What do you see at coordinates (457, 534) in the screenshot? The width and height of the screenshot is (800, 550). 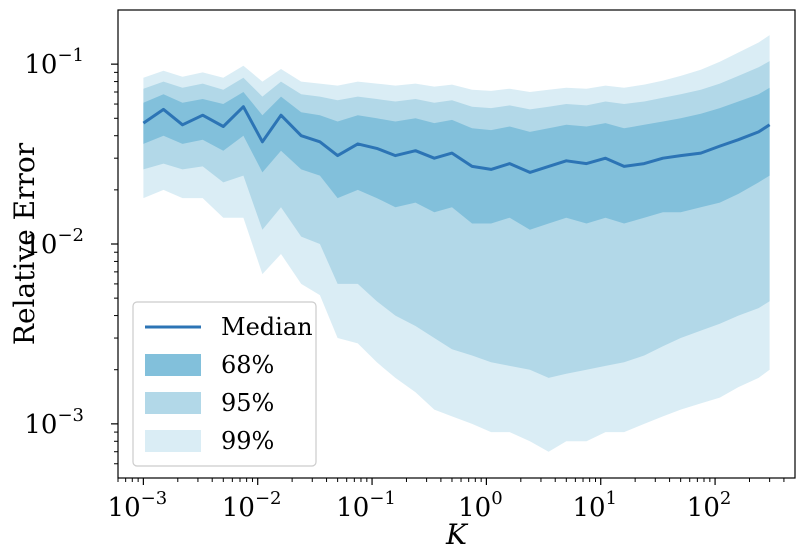 I see `x-axis-title: K` at bounding box center [457, 534].